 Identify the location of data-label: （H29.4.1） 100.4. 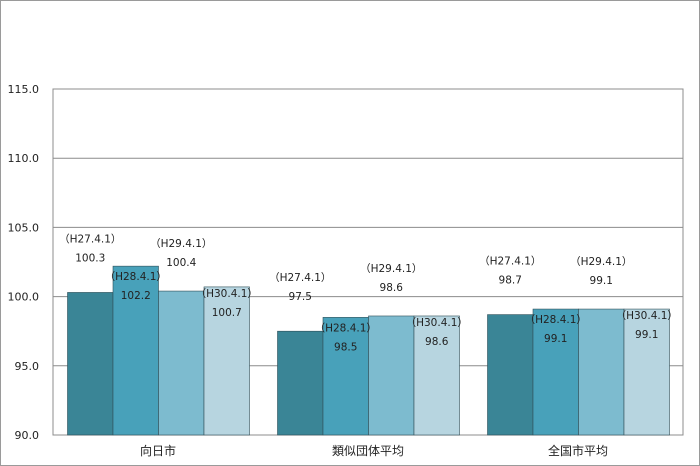
(181, 253).